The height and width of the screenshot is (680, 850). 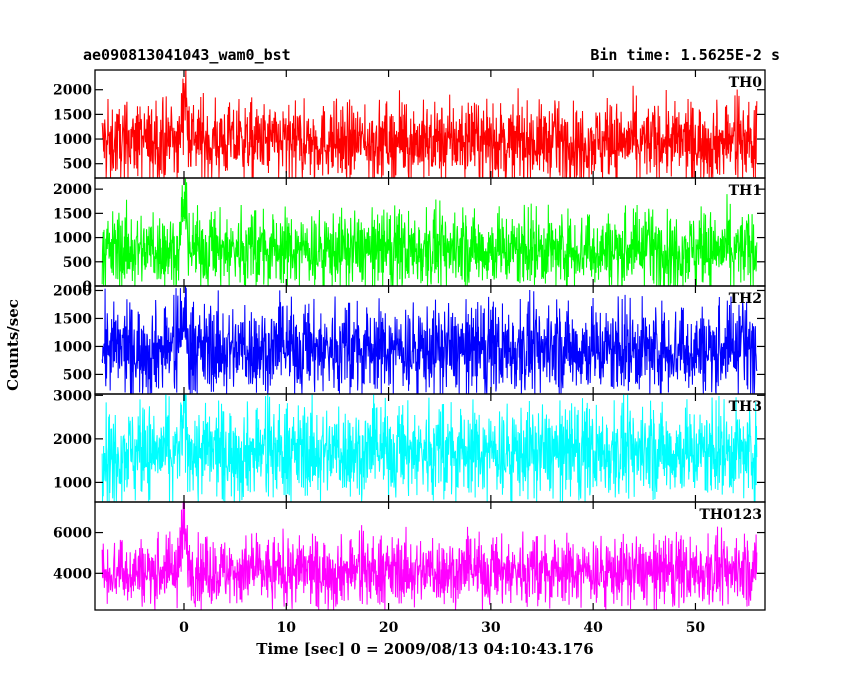 I want to click on series-th2-line, so click(x=429, y=340).